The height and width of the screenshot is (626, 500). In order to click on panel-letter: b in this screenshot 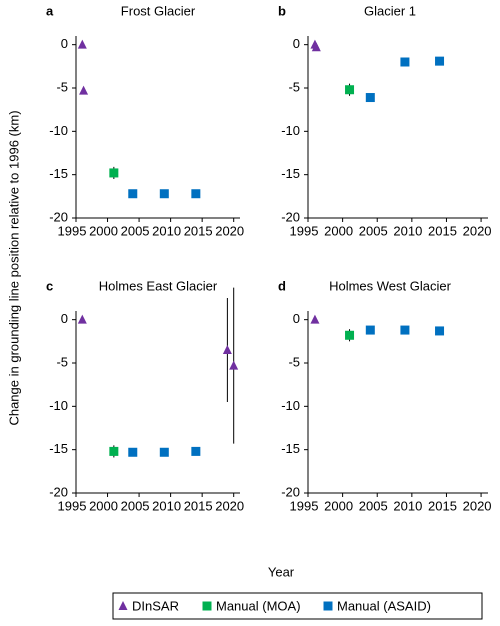, I will do `click(282, 10)`.